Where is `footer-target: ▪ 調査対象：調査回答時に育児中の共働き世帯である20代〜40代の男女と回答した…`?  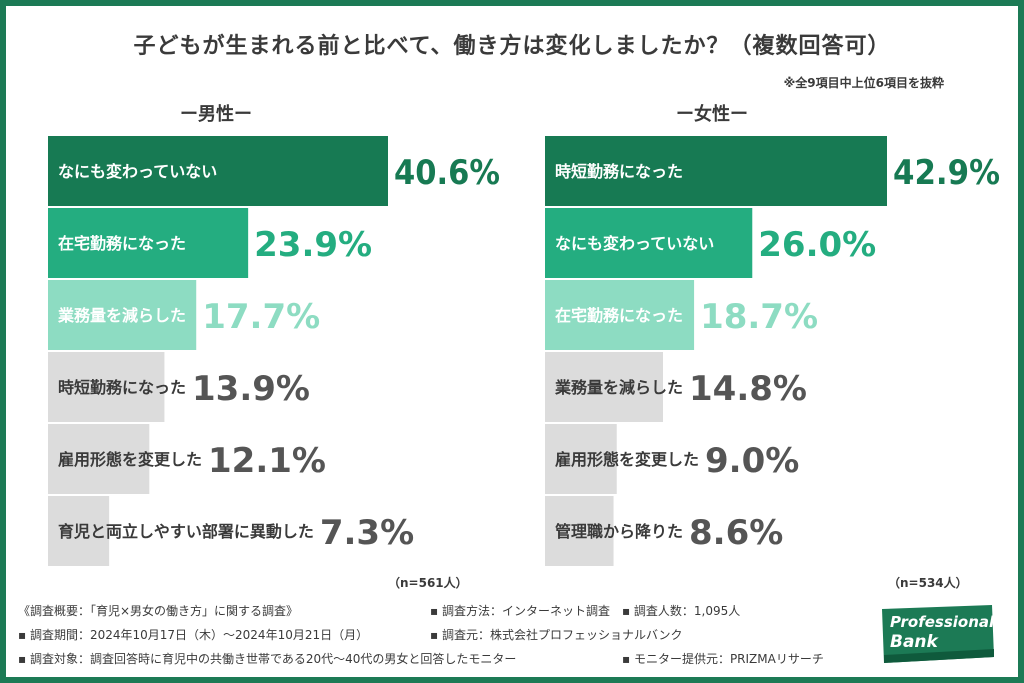 footer-target: ▪ 調査対象：調査回答時に育児中の共働き世帯である20代〜40代の男女と回答した… is located at coordinates (267, 659).